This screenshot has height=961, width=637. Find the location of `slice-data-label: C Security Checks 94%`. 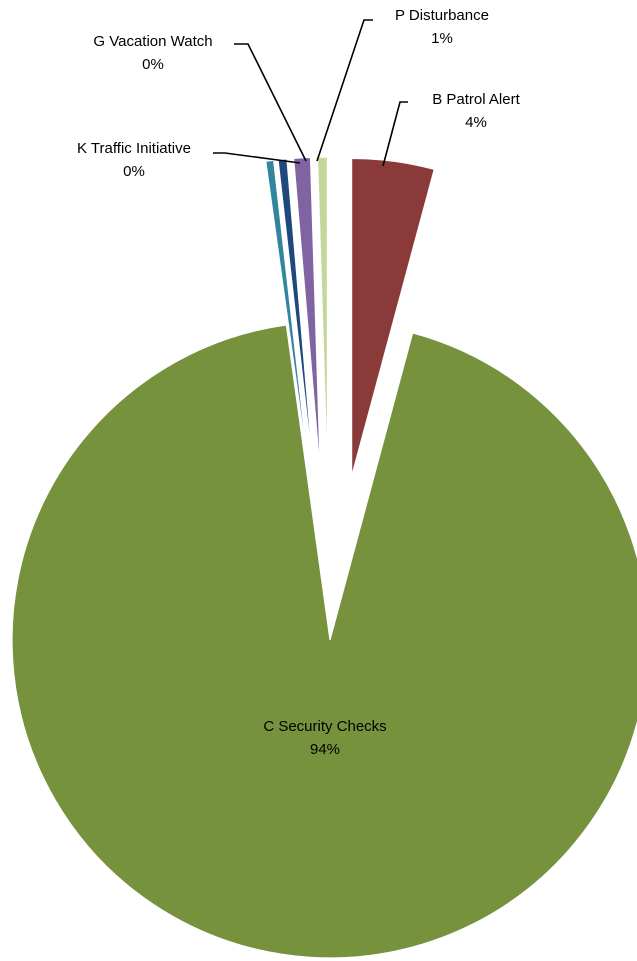

slice-data-label: C Security Checks 94% is located at coordinates (324, 738).